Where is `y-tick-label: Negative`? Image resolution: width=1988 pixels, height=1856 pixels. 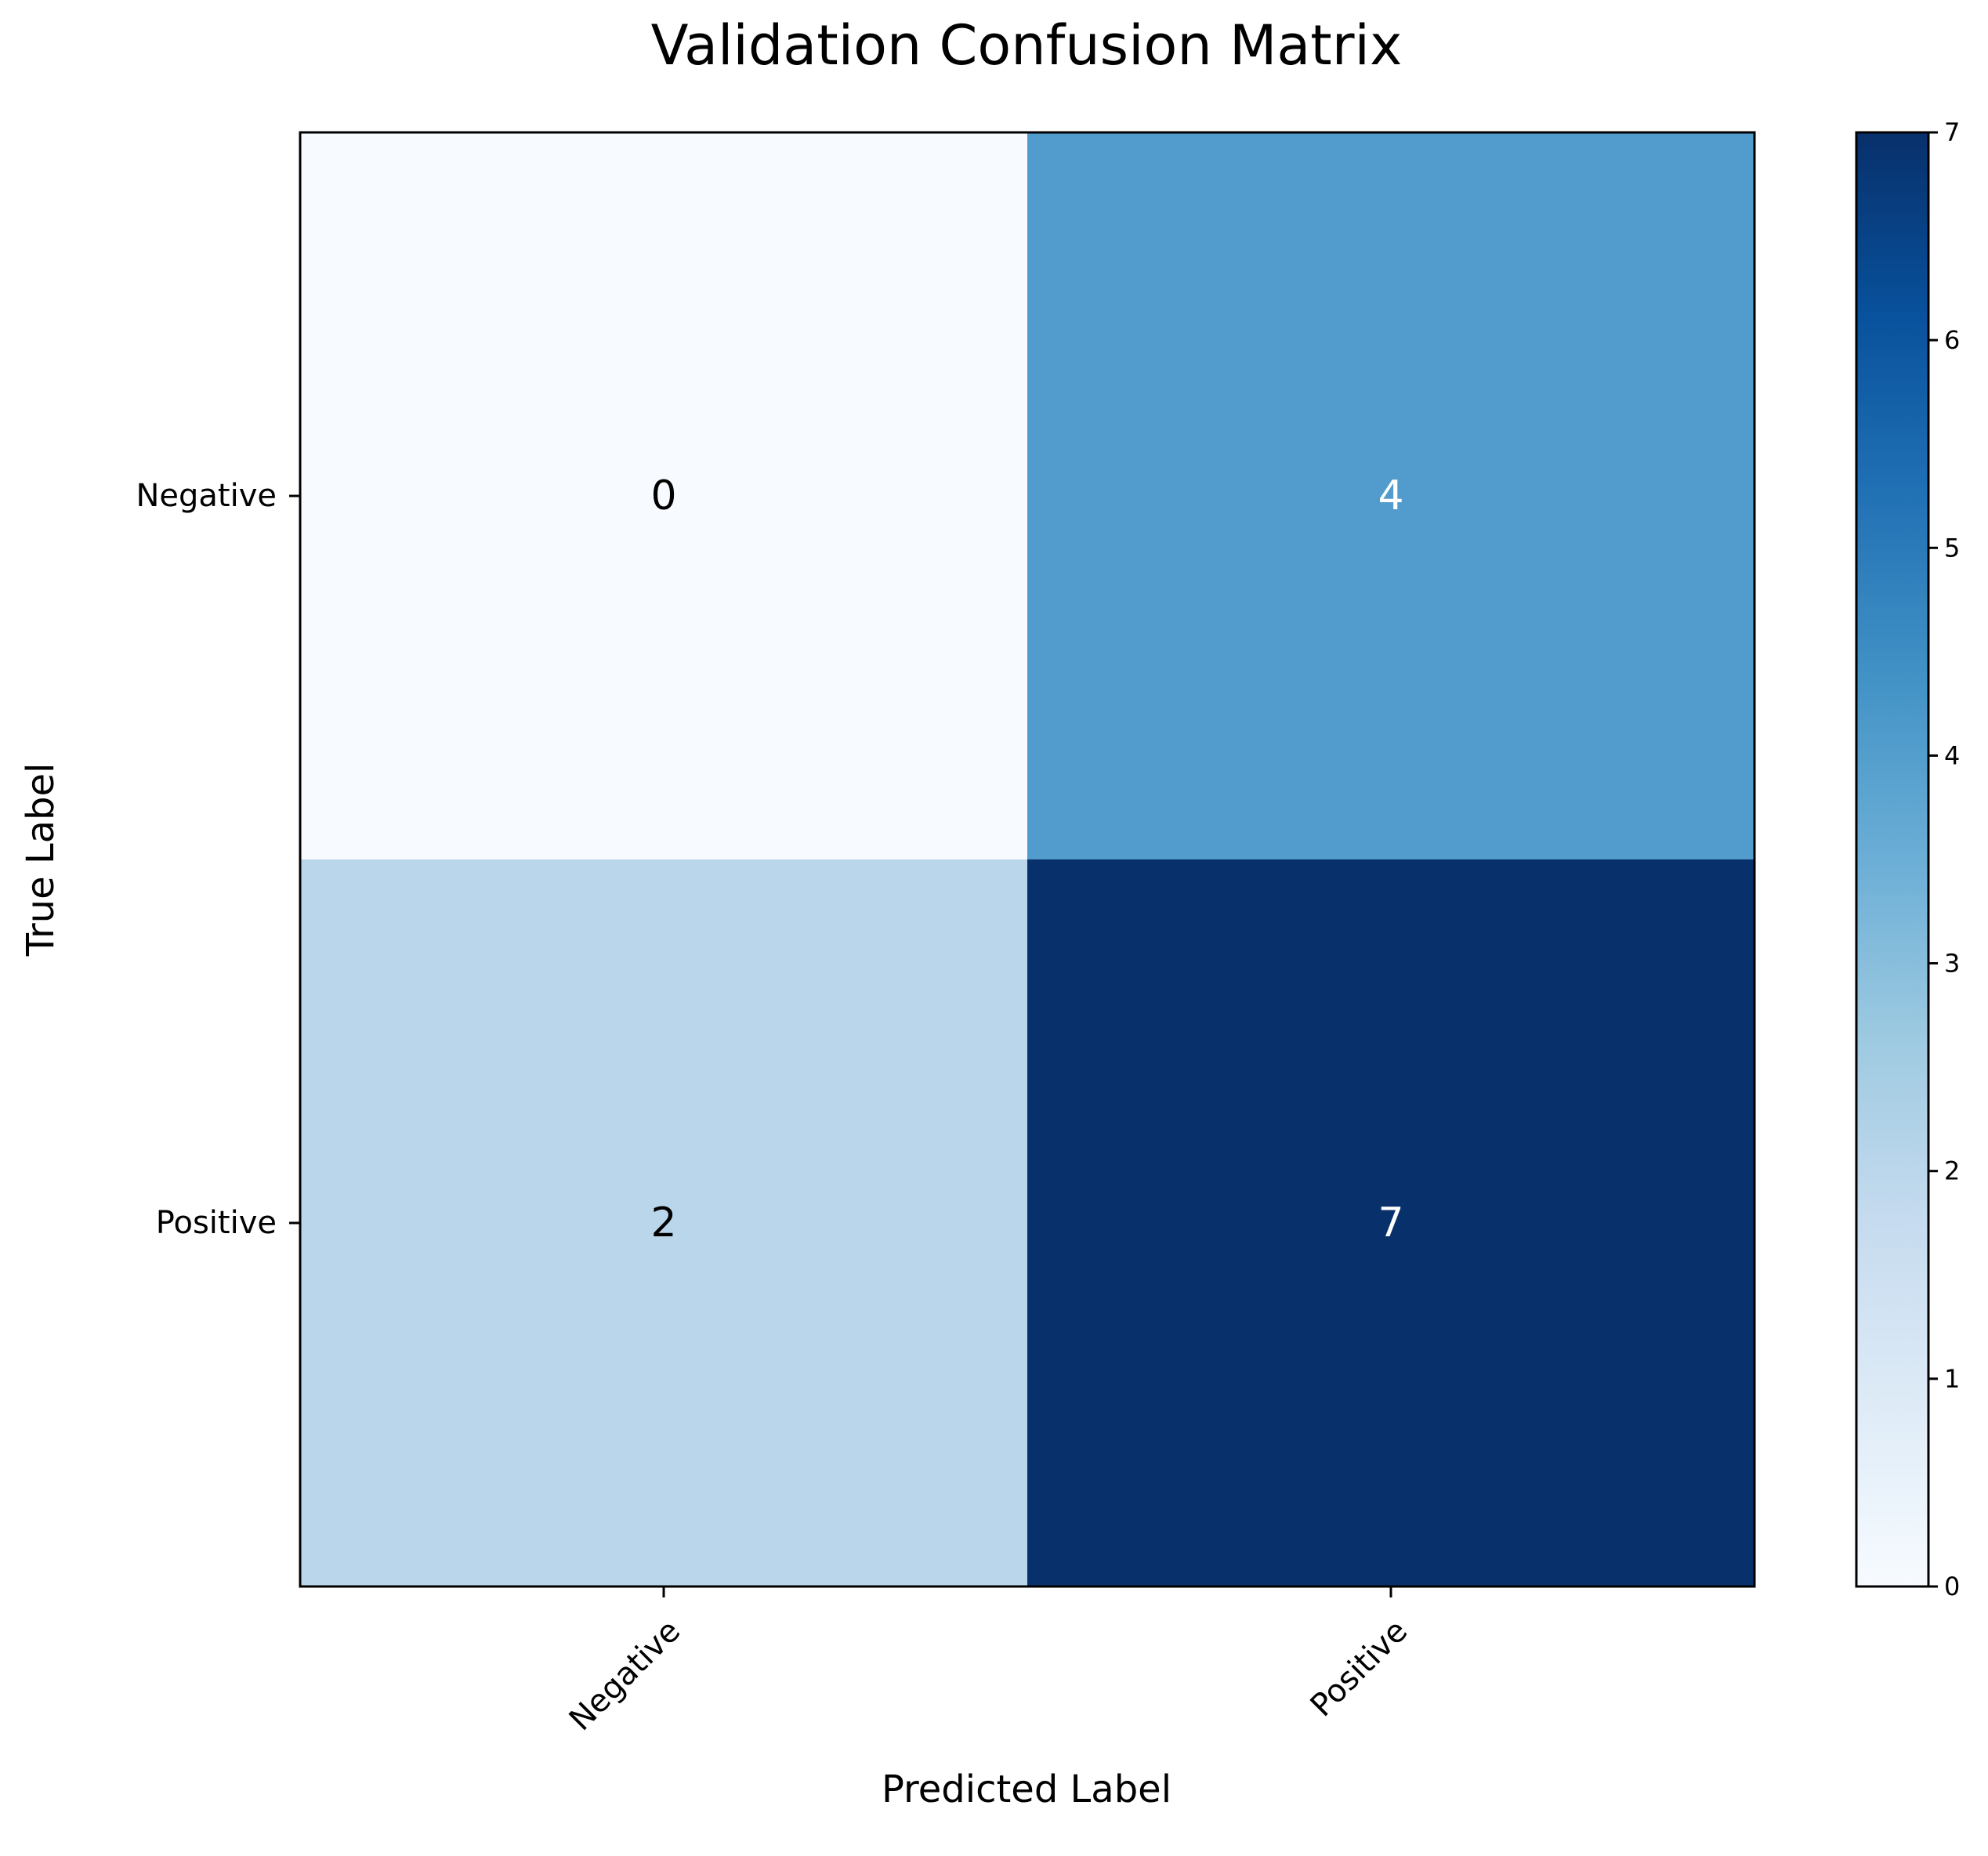
y-tick-label: Negative is located at coordinates (207, 496).